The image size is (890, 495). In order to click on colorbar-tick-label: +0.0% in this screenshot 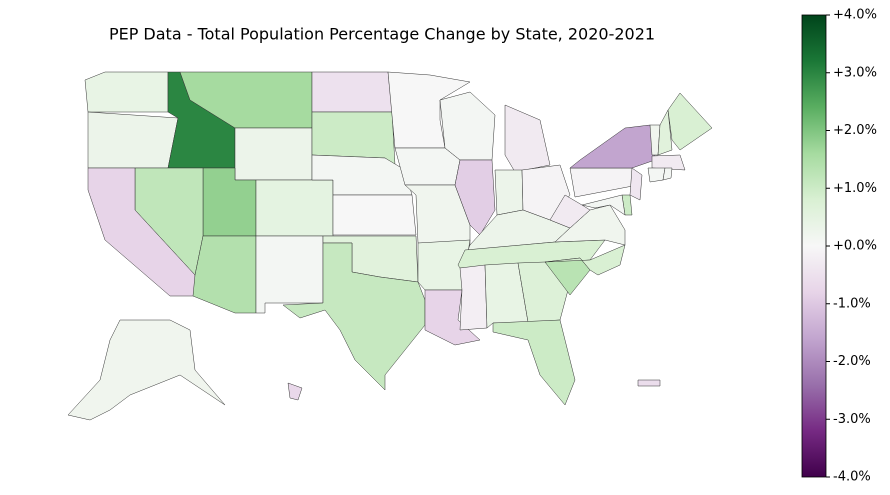, I will do `click(855, 246)`.